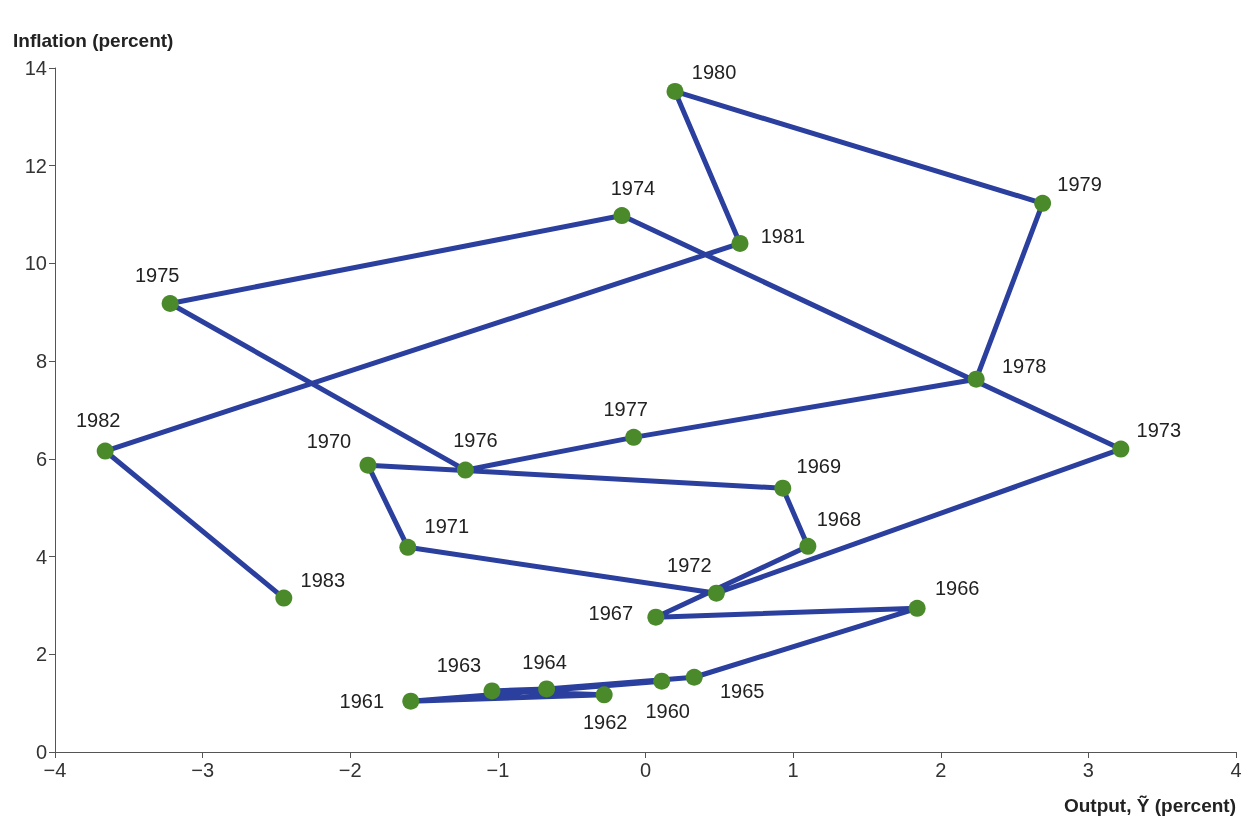  I want to click on annotation: 1970, so click(329, 441).